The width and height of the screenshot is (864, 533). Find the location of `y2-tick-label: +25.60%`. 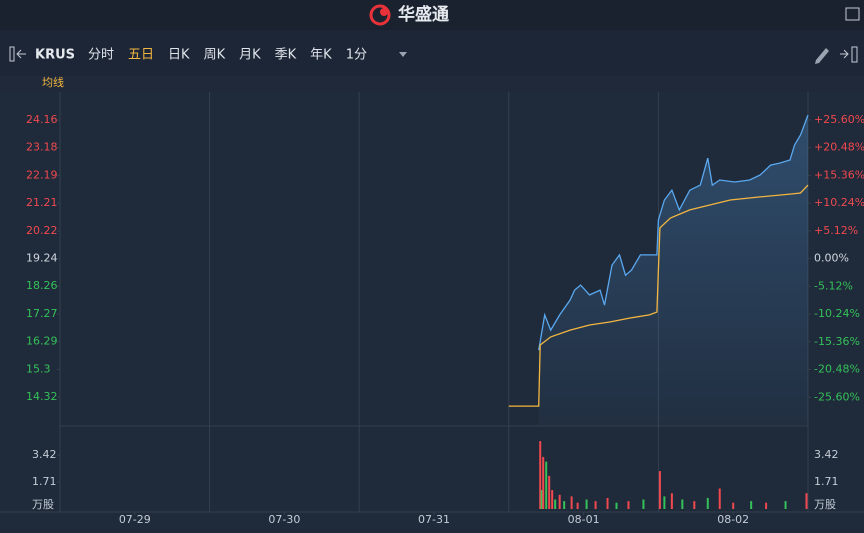

y2-tick-label: +25.60% is located at coordinates (839, 119).